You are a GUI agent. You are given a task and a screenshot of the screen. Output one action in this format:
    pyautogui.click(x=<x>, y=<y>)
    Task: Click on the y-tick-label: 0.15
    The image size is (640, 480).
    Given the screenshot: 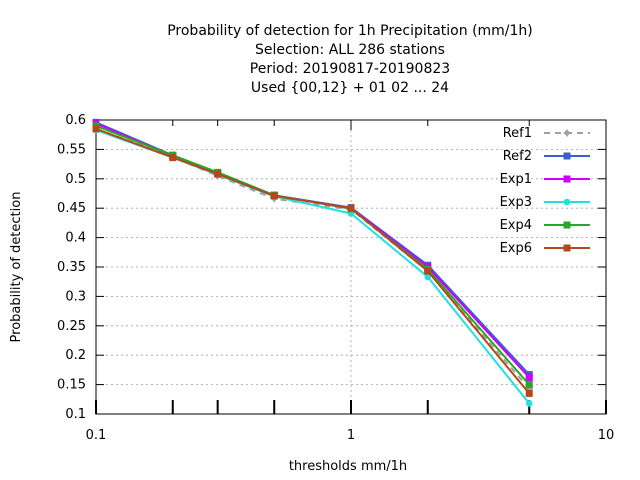 What is the action you would take?
    pyautogui.click(x=71, y=385)
    